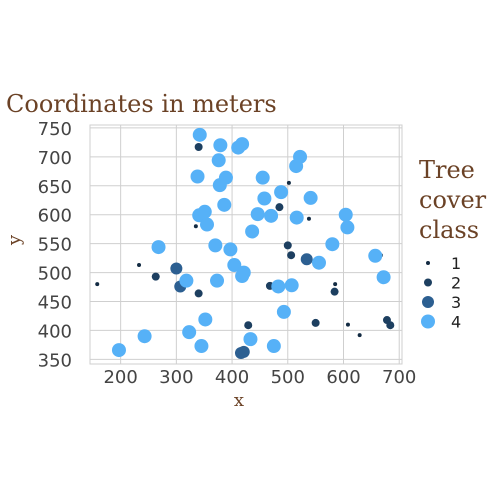 This screenshot has width=504, height=504. Describe the element at coordinates (453, 200) in the screenshot. I see `legend-title-line-2: cover` at that location.